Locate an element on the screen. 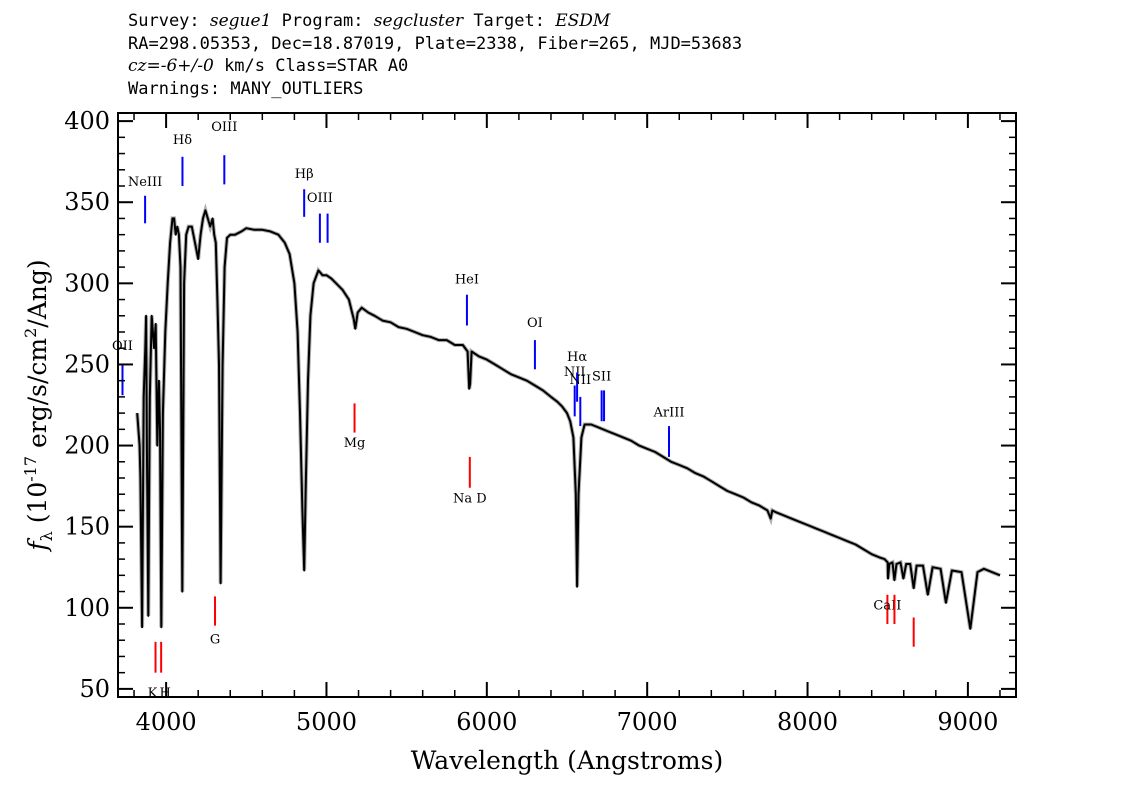 Image resolution: width=1134 pixels, height=810 pixels. y-tick-label: 150 is located at coordinates (87, 527).